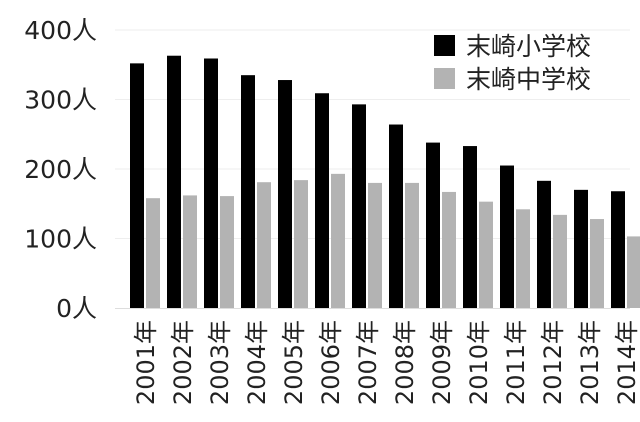  What do you see at coordinates (368, 362) in the screenshot?
I see `x-tick-label: 2007年` at bounding box center [368, 362].